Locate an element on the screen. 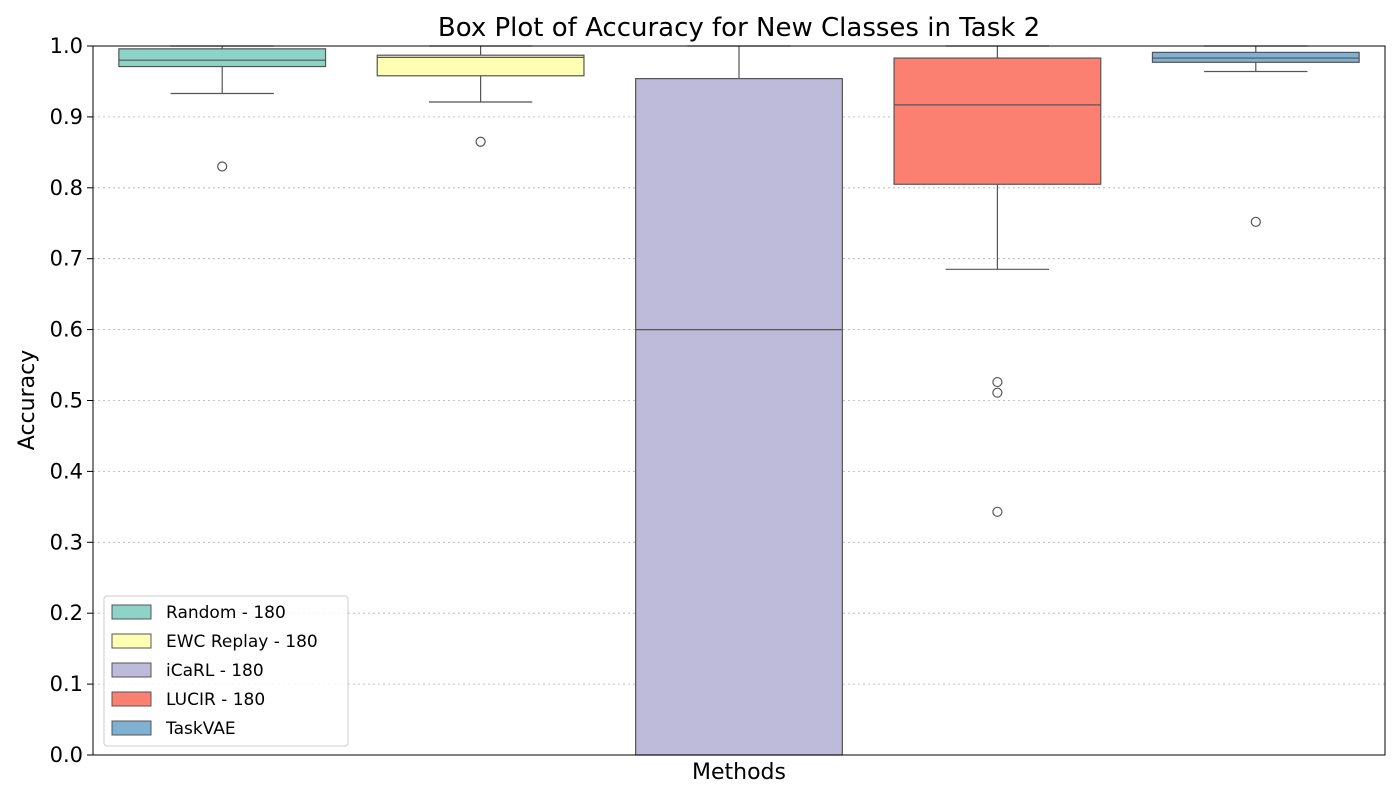  legend-frame is located at coordinates (226, 671).